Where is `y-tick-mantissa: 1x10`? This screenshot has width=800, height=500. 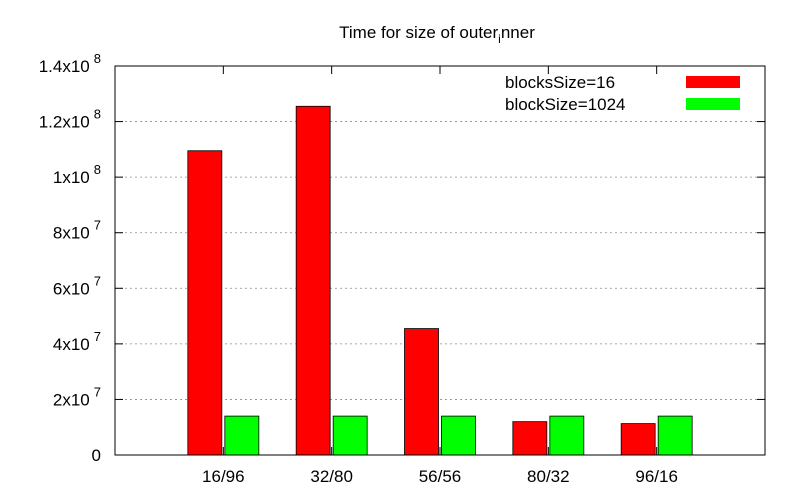 y-tick-mantissa: 1x10 is located at coordinates (71, 177).